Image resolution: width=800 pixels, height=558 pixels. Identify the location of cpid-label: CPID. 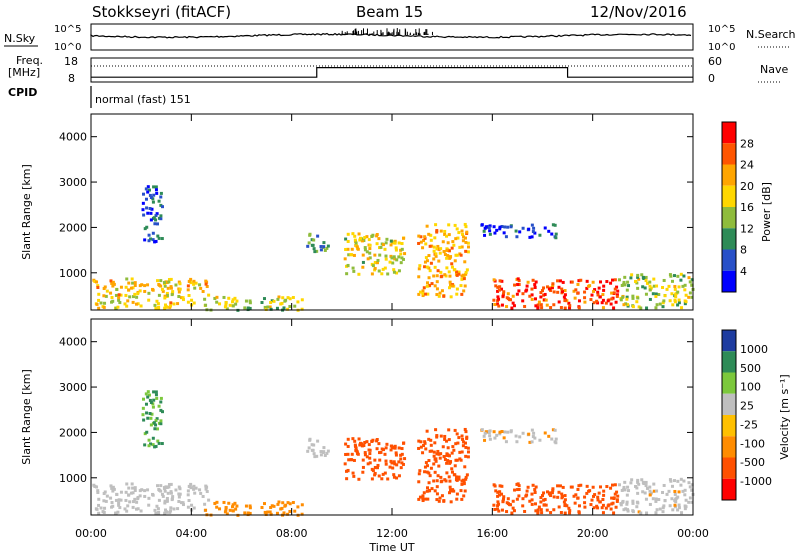
(22, 92).